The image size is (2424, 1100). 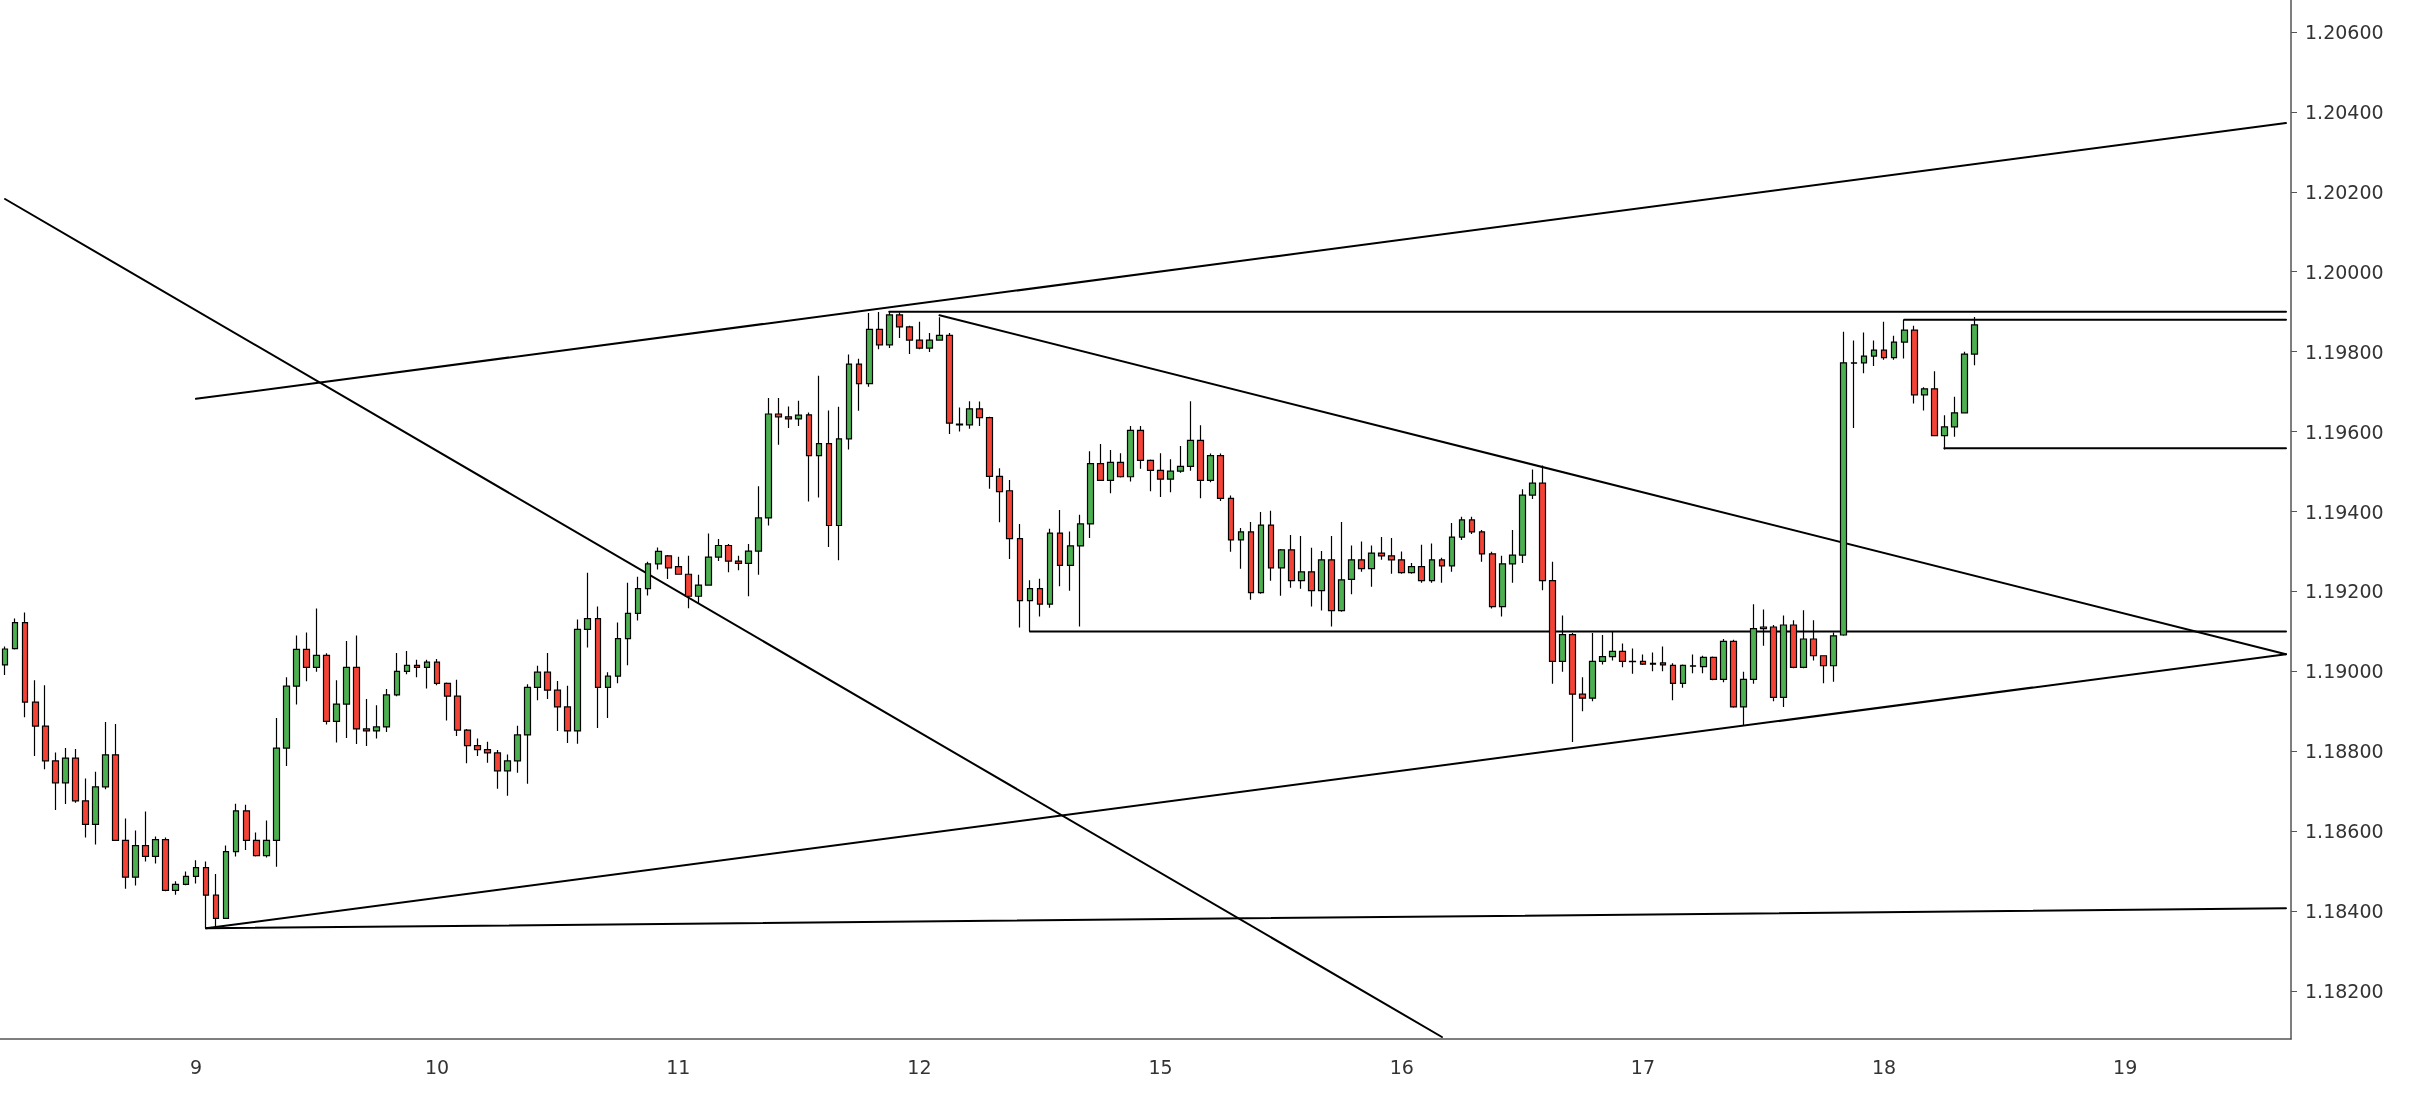 I want to click on x-tick-label: 18, so click(x=1884, y=1066).